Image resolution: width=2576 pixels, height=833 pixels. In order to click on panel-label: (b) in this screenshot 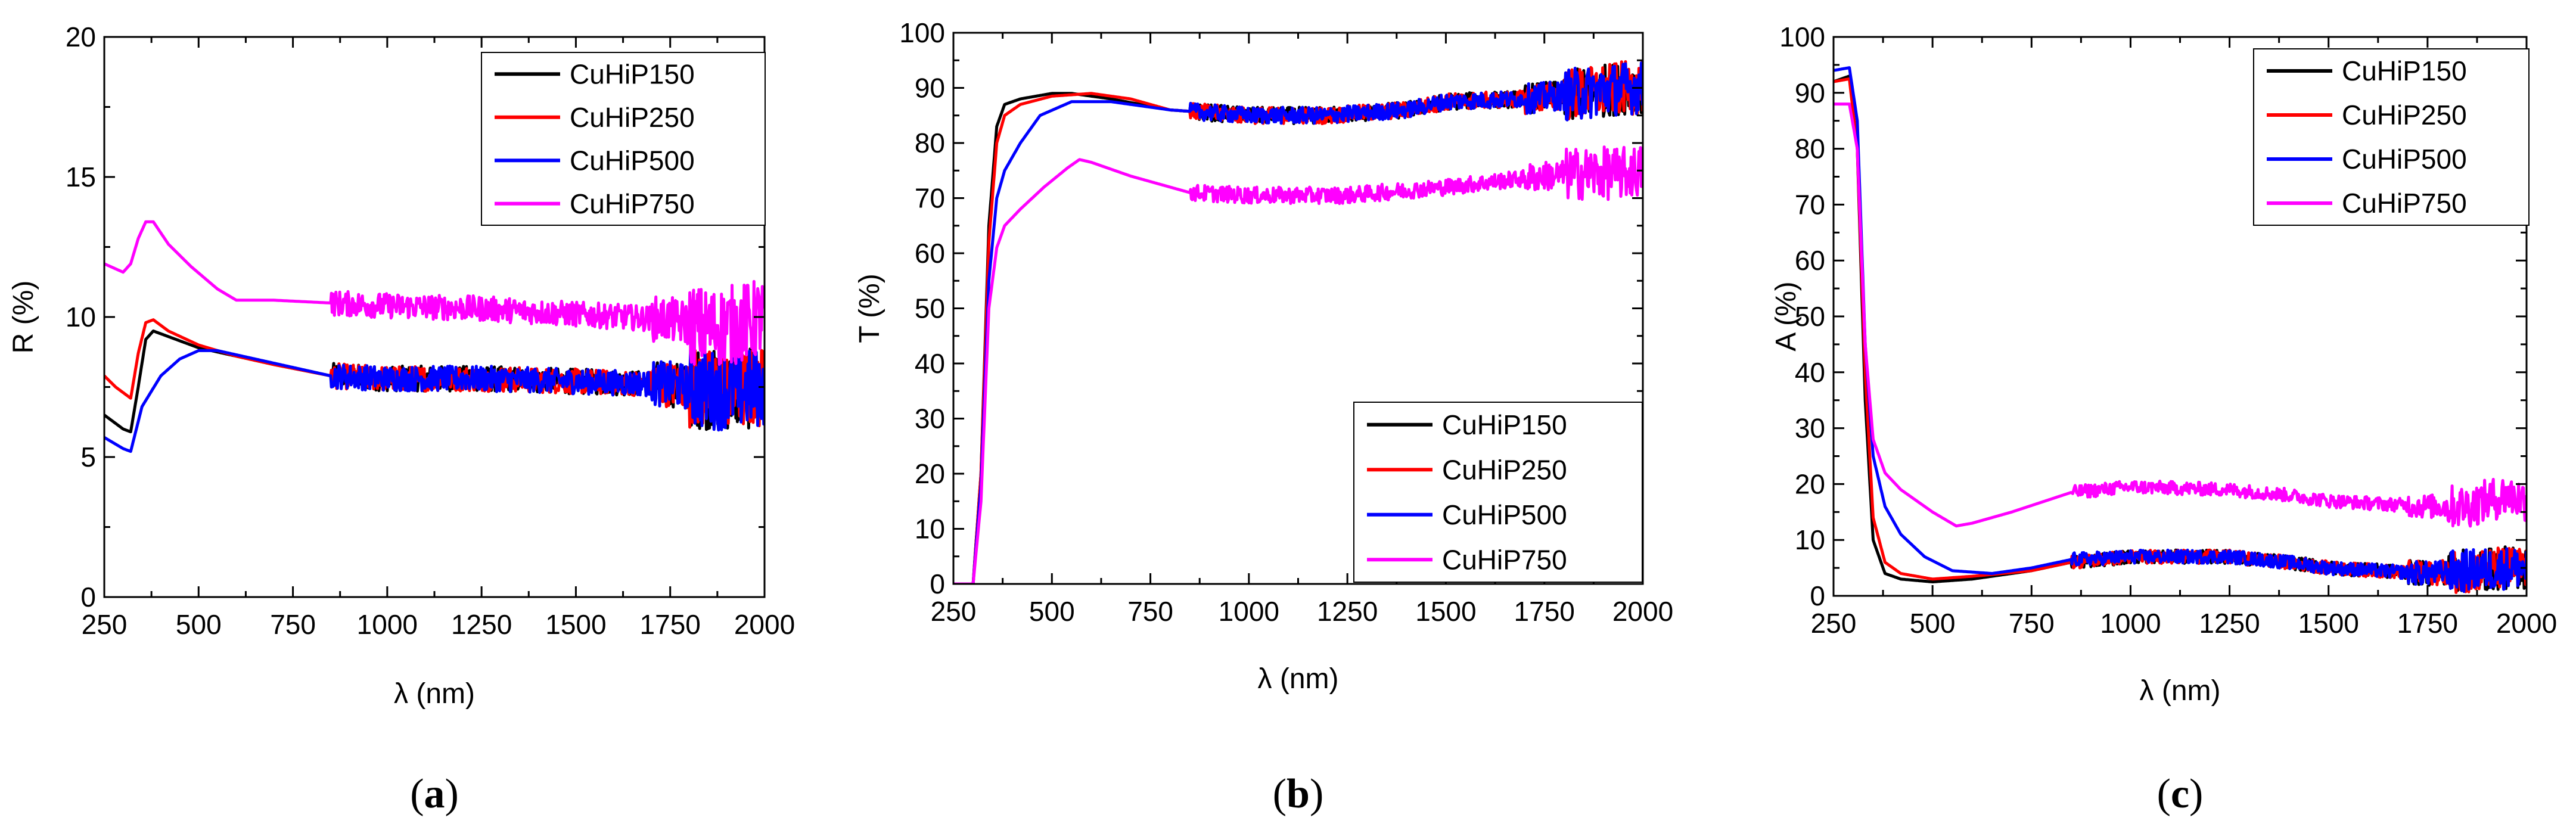, I will do `click(1298, 794)`.